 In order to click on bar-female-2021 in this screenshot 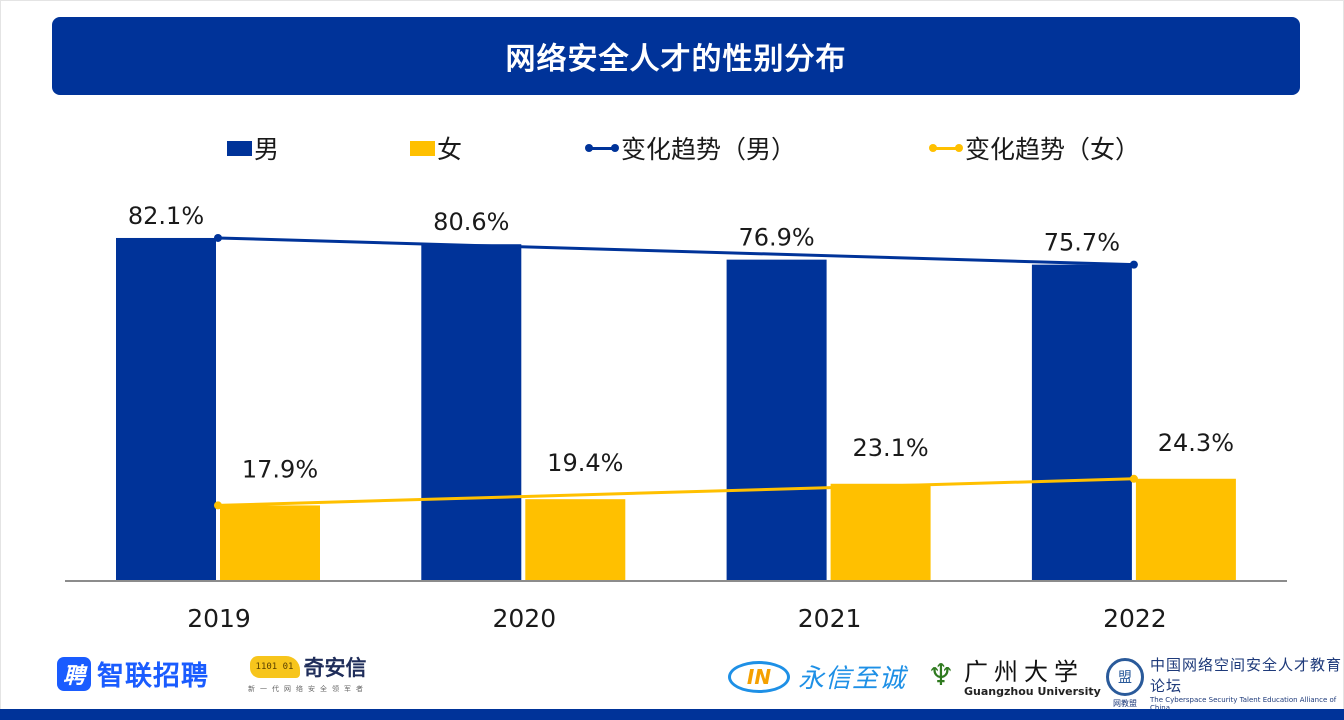, I will do `click(880, 531)`.